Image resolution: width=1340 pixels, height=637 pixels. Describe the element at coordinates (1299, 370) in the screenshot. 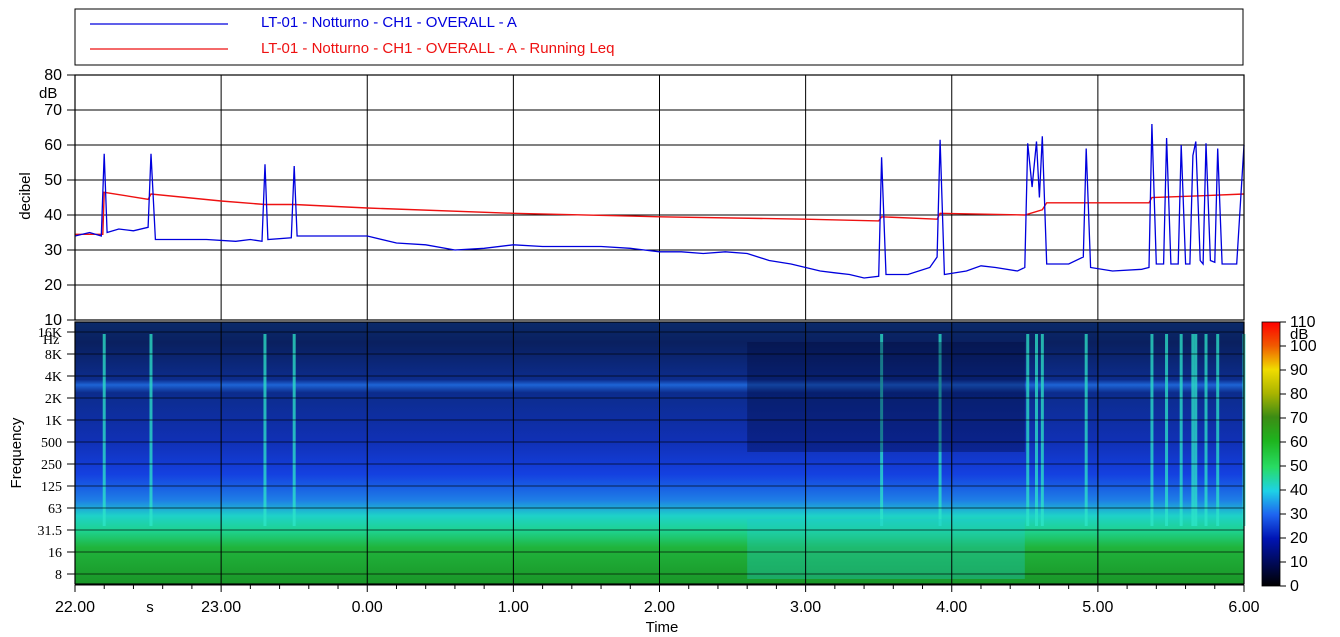

I see `colorbar-tick-label: 90` at that location.